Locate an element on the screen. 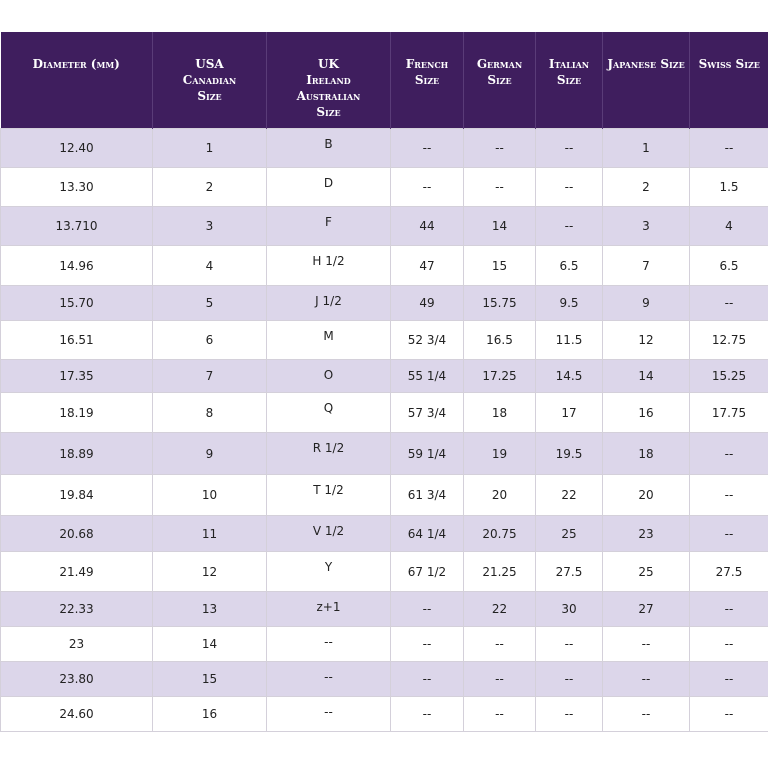 The image size is (768, 768). header-diameter: Diameter (mm) is located at coordinates (76, 80).